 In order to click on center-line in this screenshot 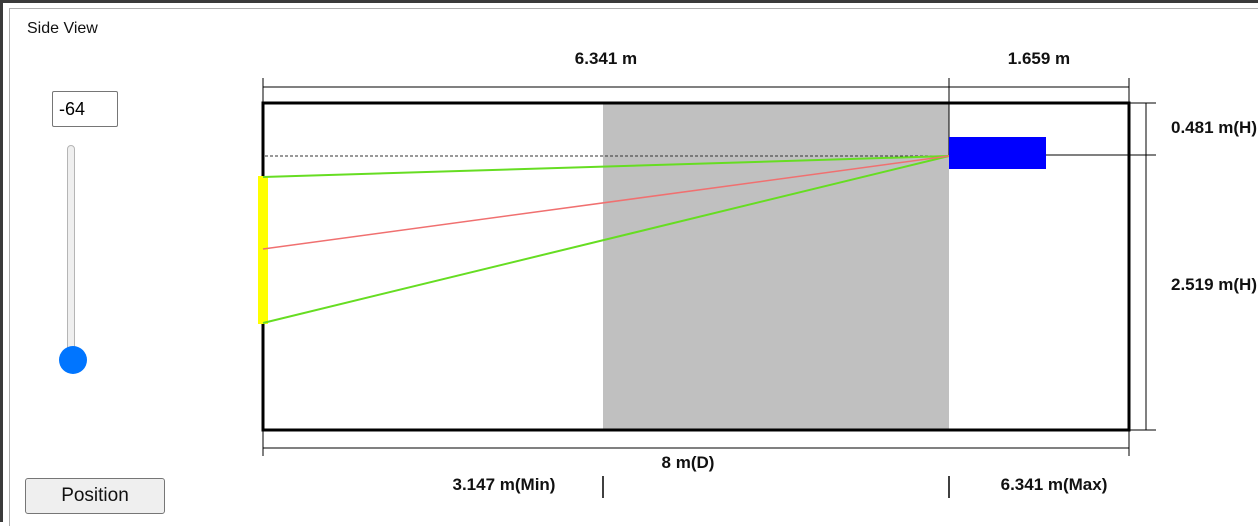, I will do `click(606, 202)`.